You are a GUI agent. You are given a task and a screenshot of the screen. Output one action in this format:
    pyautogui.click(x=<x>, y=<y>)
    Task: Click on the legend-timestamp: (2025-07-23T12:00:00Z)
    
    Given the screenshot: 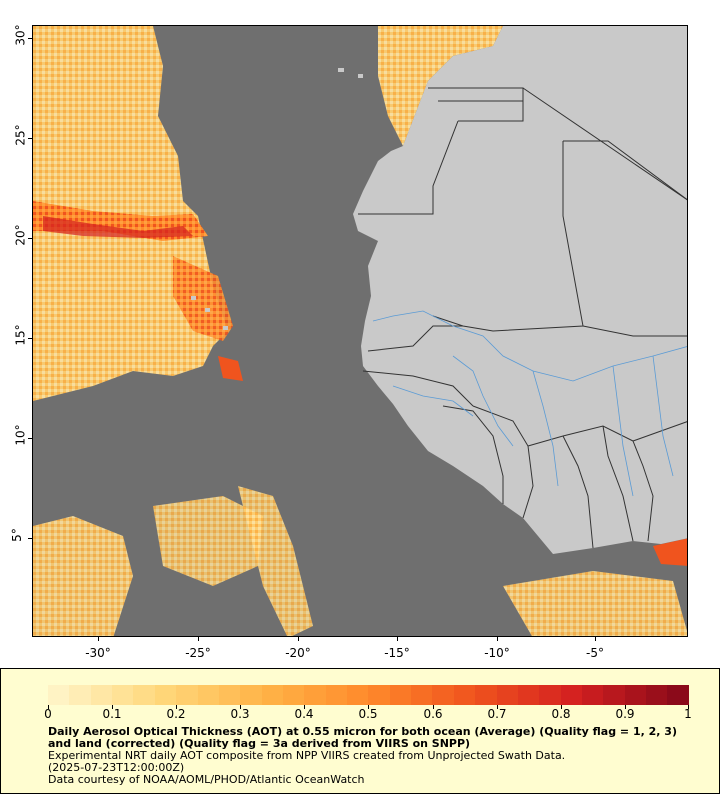 What is the action you would take?
    pyautogui.click(x=116, y=767)
    